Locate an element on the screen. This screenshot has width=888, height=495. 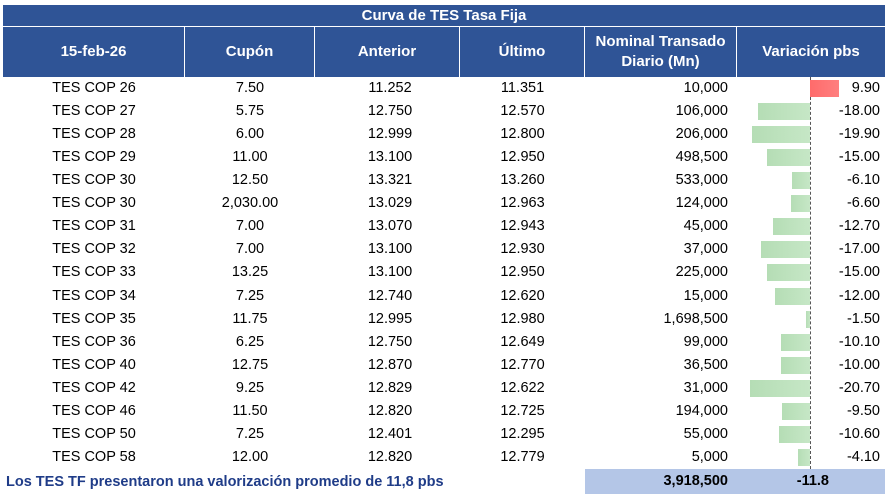
bond-name: TES COP 40 is located at coordinates (94, 364).